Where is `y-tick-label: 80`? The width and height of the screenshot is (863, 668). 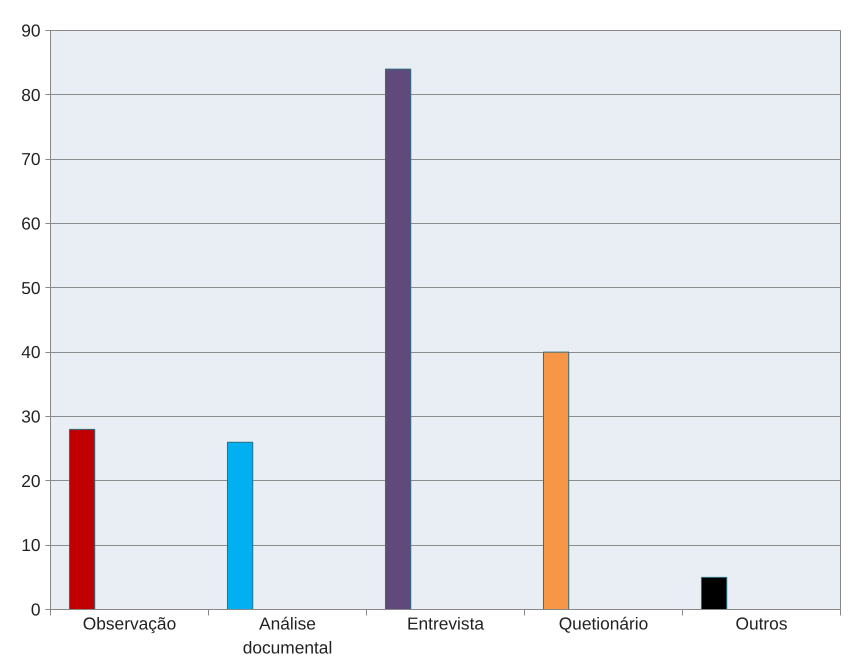
y-tick-label: 80 is located at coordinates (31, 94).